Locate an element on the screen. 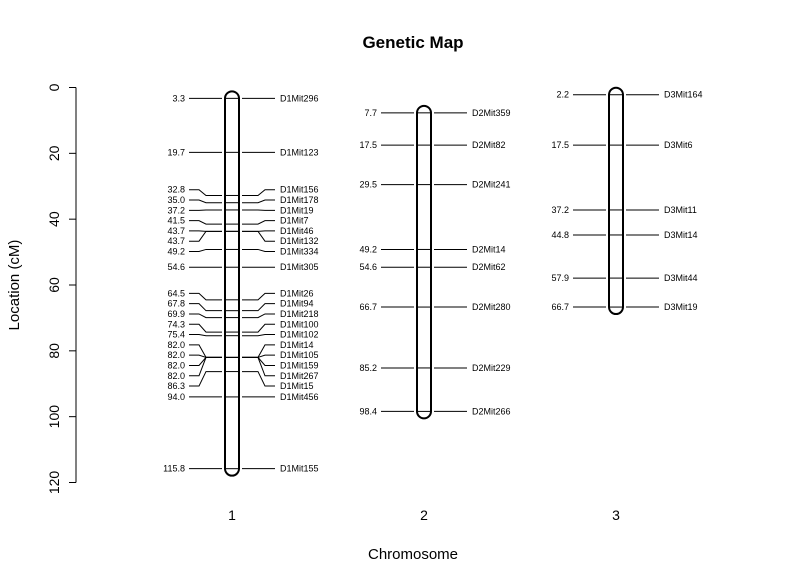 The image size is (787, 583). marker-name-label: D2Mit229 is located at coordinates (491, 368).